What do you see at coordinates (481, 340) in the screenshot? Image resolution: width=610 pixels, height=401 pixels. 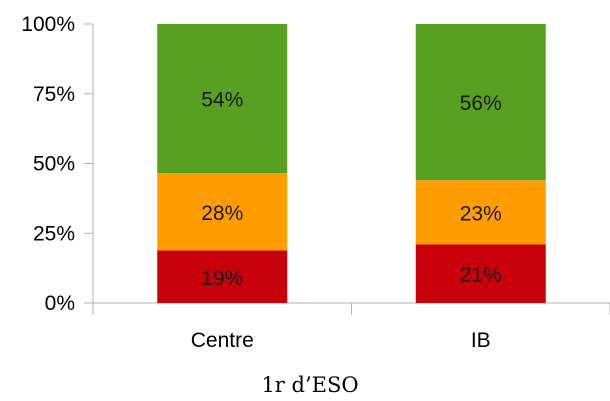 I see `x-tick-label: IB` at bounding box center [481, 340].